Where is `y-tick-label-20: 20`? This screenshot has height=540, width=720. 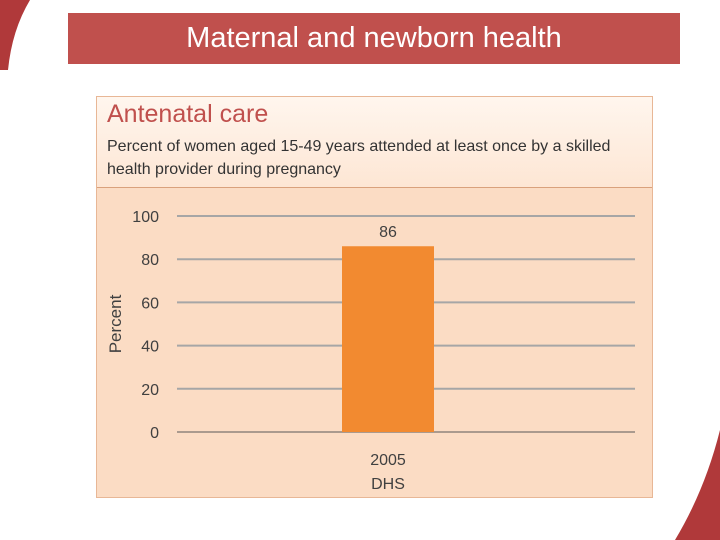 y-tick-label-20: 20 is located at coordinates (150, 390).